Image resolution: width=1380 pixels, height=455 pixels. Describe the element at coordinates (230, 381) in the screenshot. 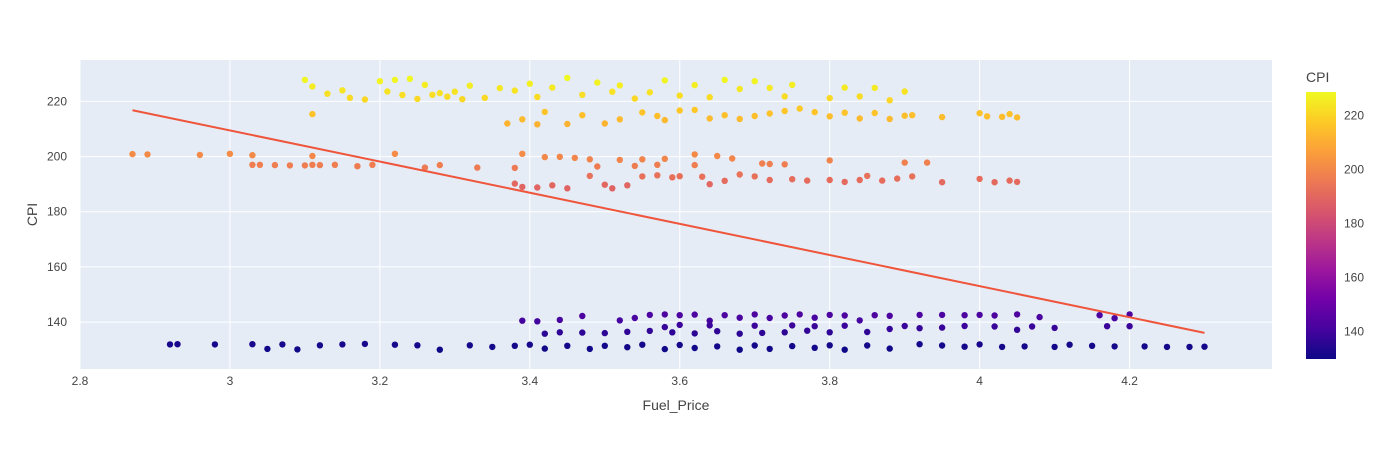

I see `x-tick-label: 3` at that location.